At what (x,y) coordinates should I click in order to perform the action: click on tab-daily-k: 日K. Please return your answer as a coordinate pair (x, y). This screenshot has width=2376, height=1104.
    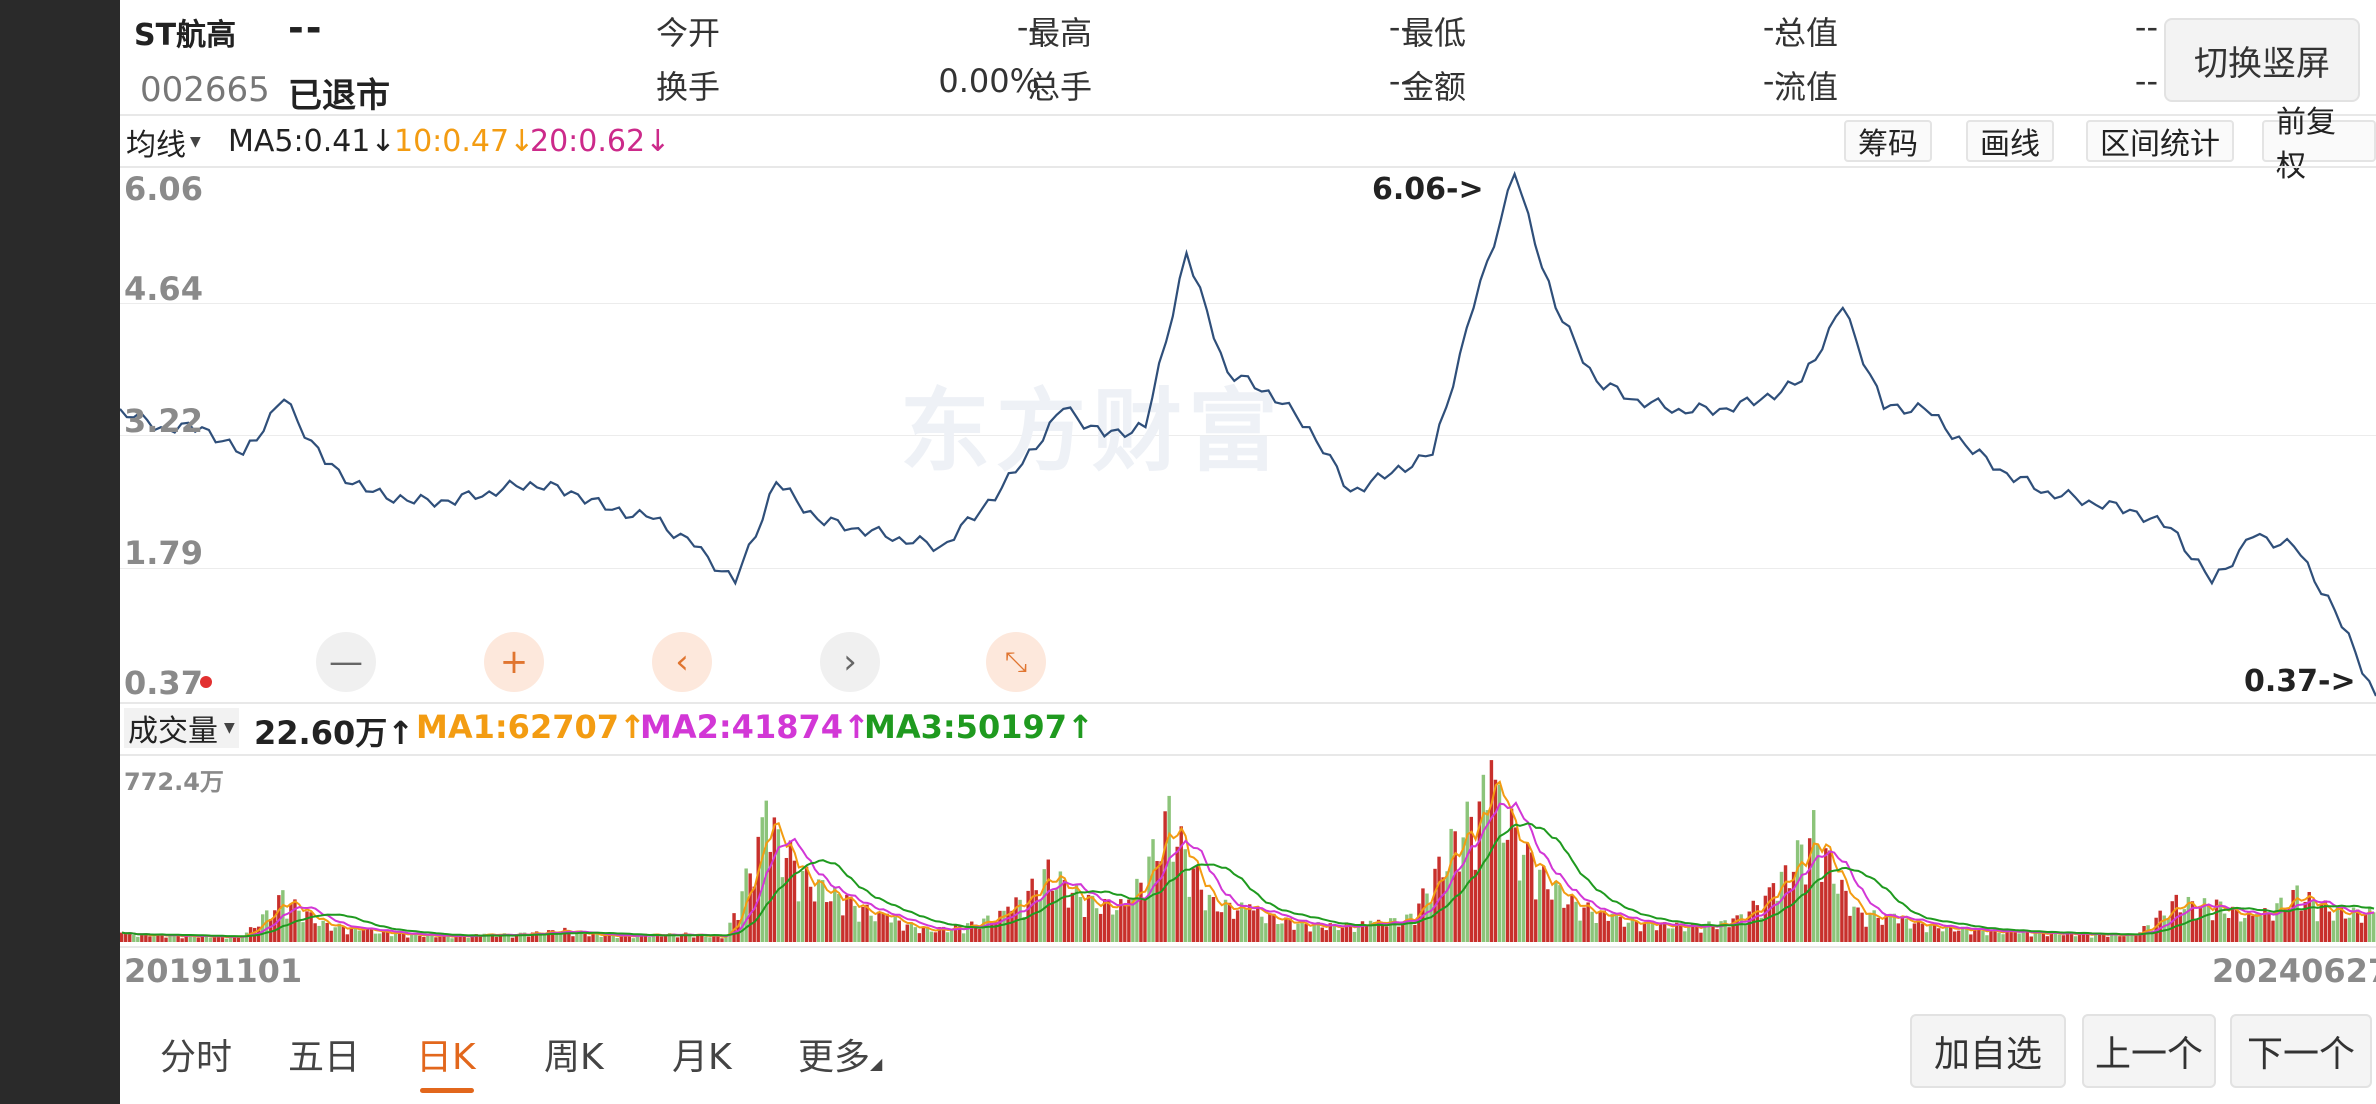
    Looking at the image, I should click on (446, 1057).